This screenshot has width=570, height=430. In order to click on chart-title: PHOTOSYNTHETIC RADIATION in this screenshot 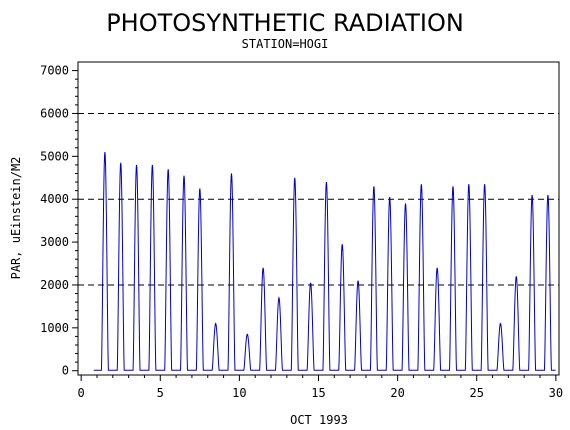, I will do `click(285, 23)`.